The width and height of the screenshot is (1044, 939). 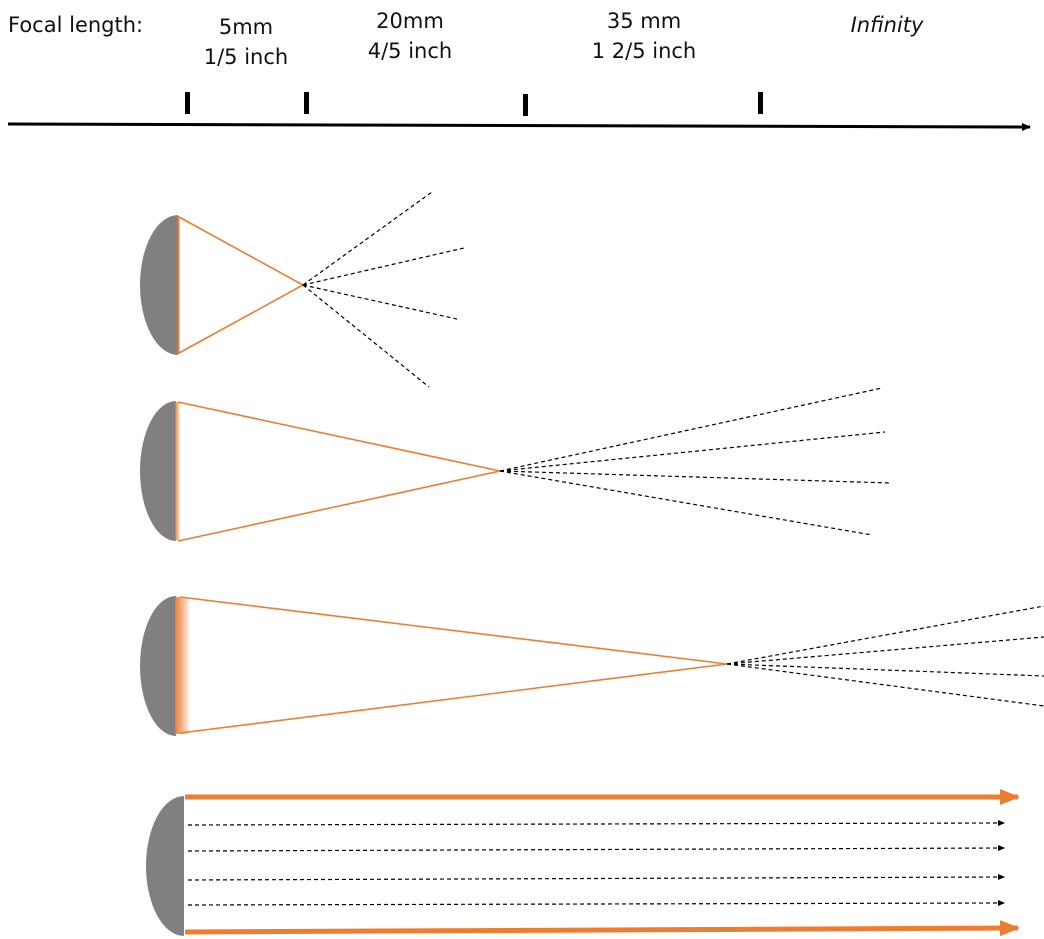 I want to click on mark-5mm-mm: 5mm, so click(x=246, y=27).